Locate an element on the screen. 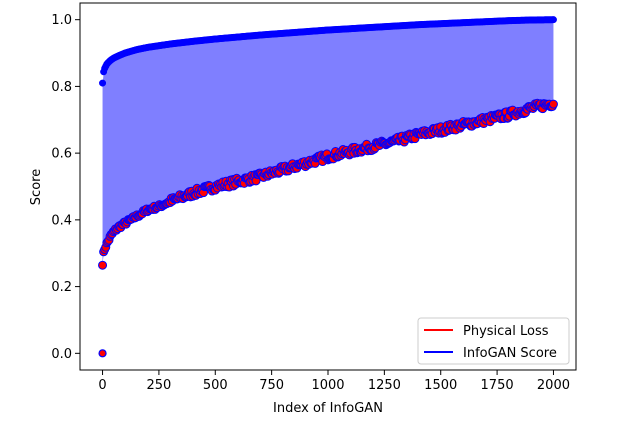 This screenshot has height=424, width=640. x-axis-ticks: 0 250 500 750 1000 1250 1500 1750 2000 is located at coordinates (334, 381).